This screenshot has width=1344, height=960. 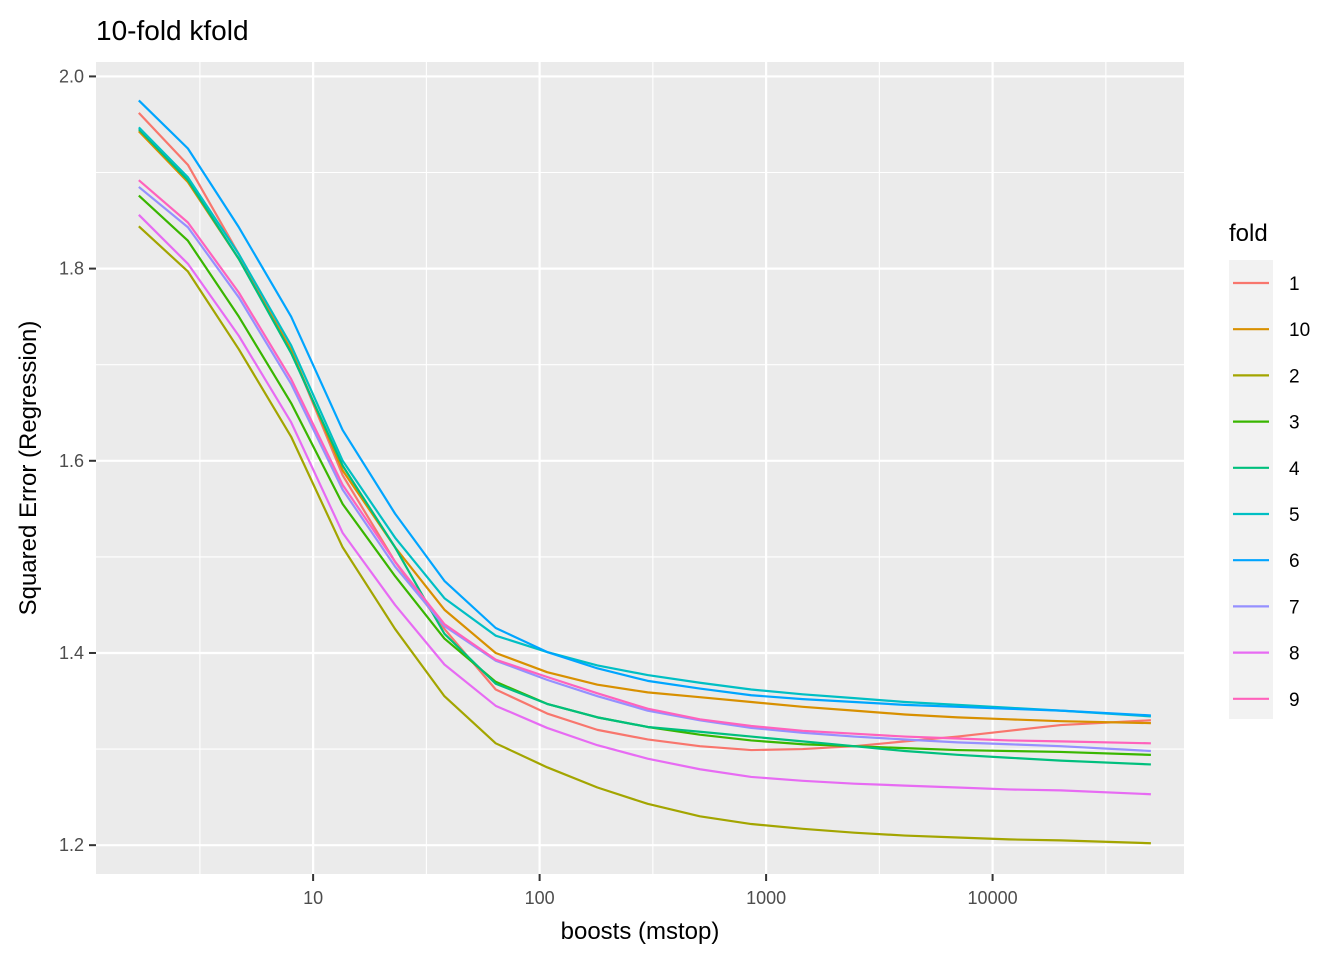 I want to click on legend-key-background, so click(x=1251, y=489).